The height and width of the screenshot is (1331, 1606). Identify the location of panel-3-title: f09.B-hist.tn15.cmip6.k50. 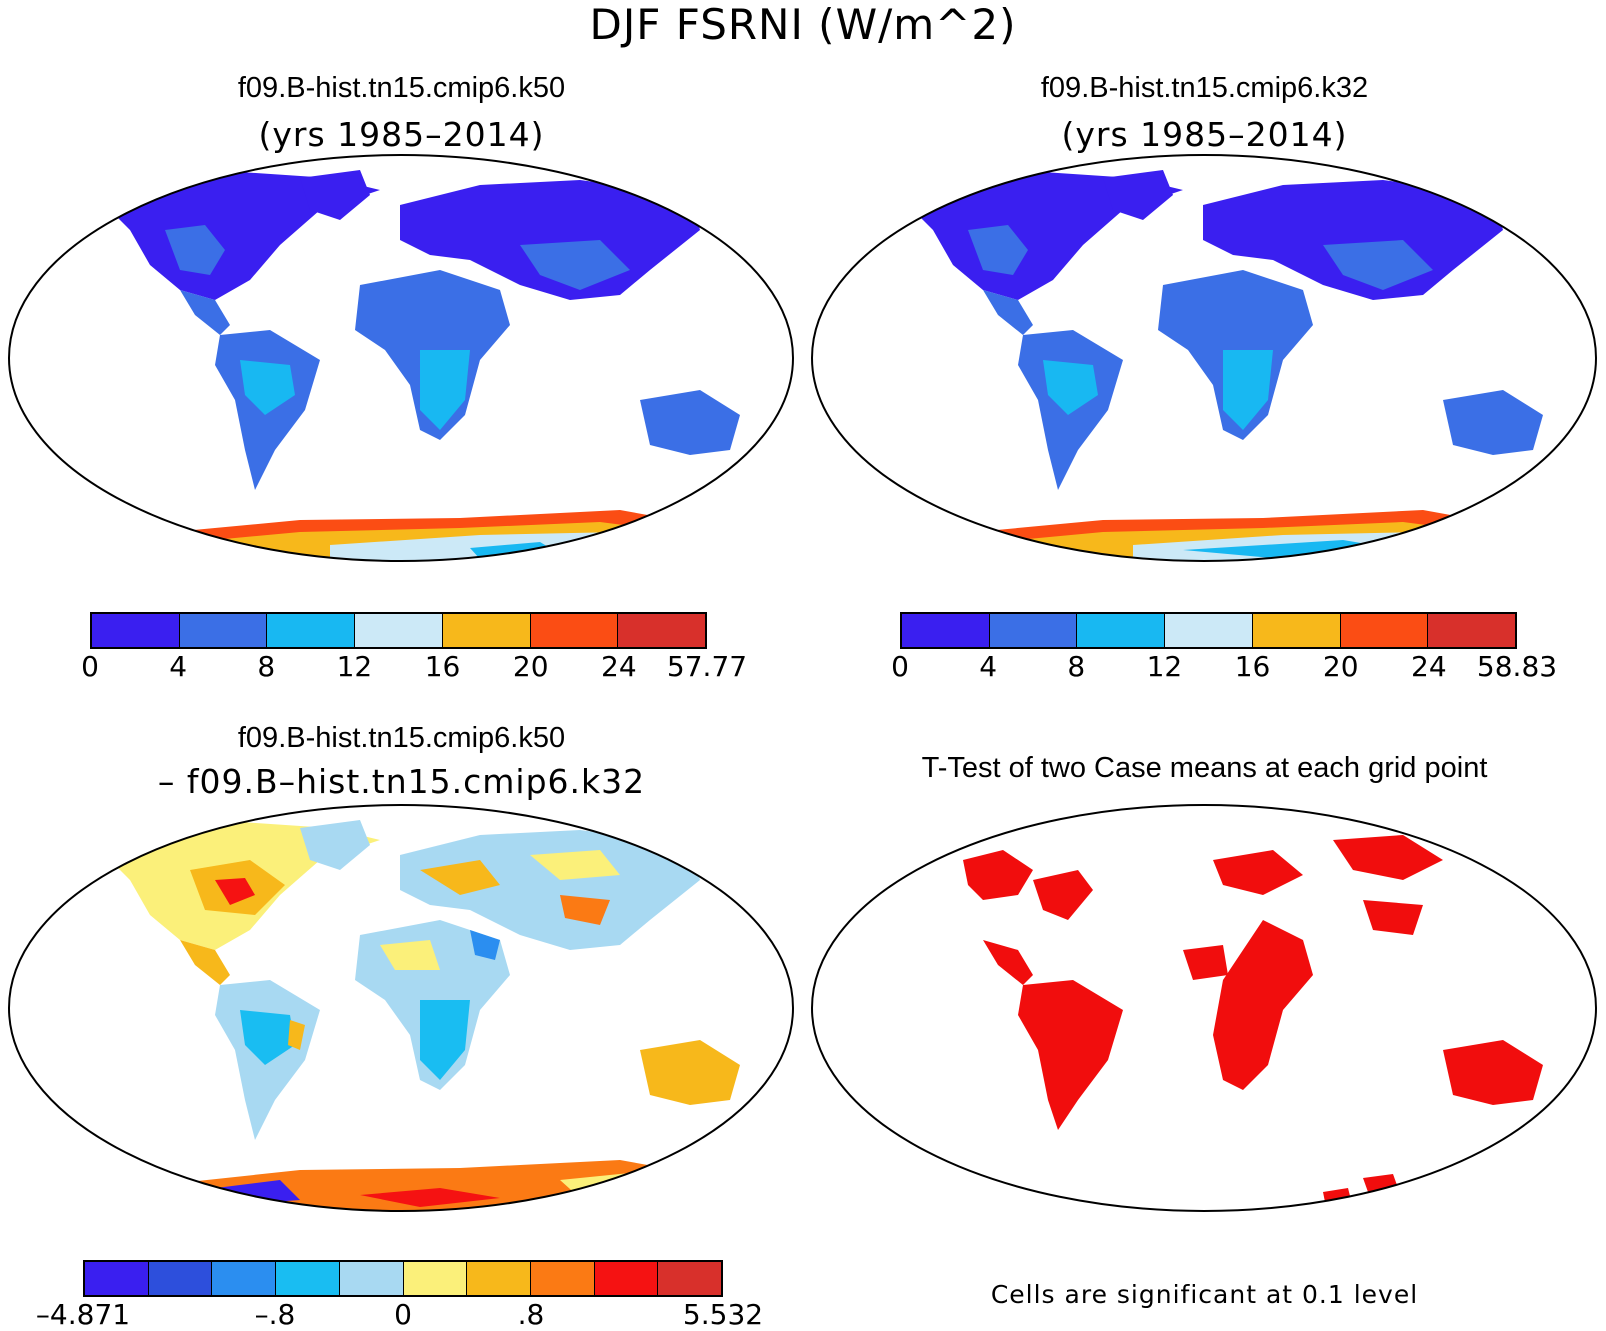
(401, 738).